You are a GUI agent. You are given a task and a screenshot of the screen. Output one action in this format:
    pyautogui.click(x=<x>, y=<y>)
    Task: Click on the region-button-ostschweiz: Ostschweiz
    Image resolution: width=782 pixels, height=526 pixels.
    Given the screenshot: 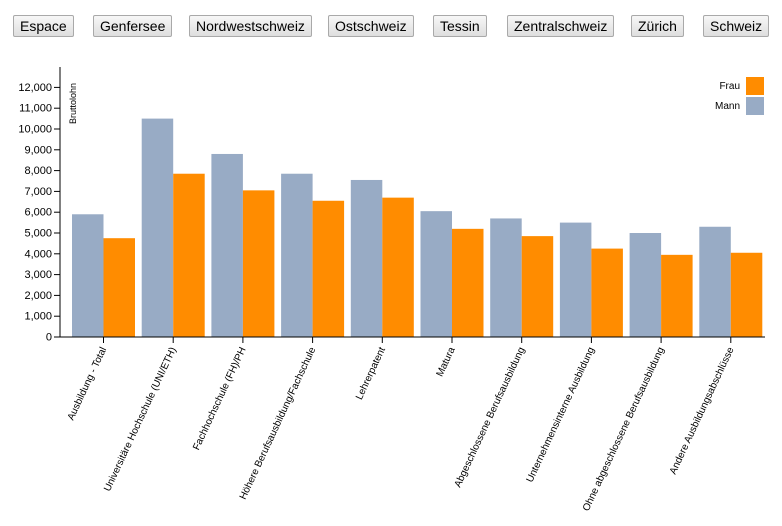 What is the action you would take?
    pyautogui.click(x=371, y=26)
    